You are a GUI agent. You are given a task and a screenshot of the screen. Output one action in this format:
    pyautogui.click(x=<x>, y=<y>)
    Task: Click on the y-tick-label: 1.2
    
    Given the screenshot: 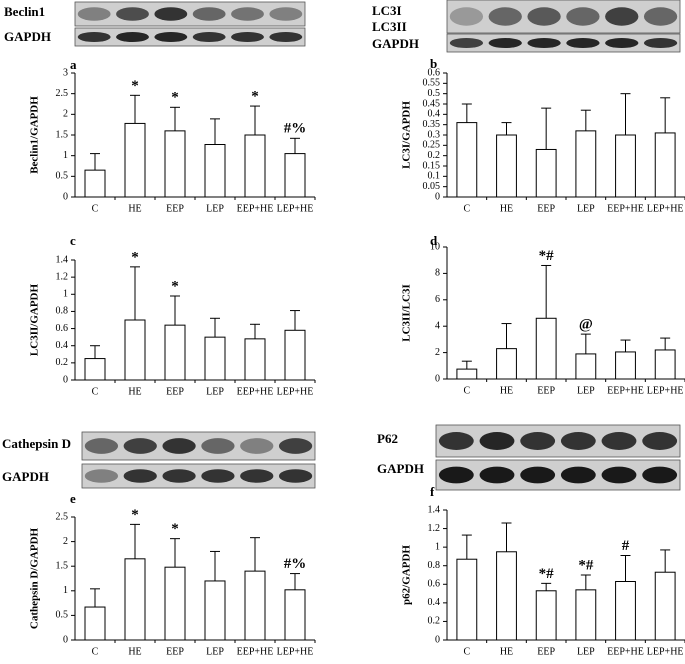 What is the action you would take?
    pyautogui.click(x=62, y=276)
    